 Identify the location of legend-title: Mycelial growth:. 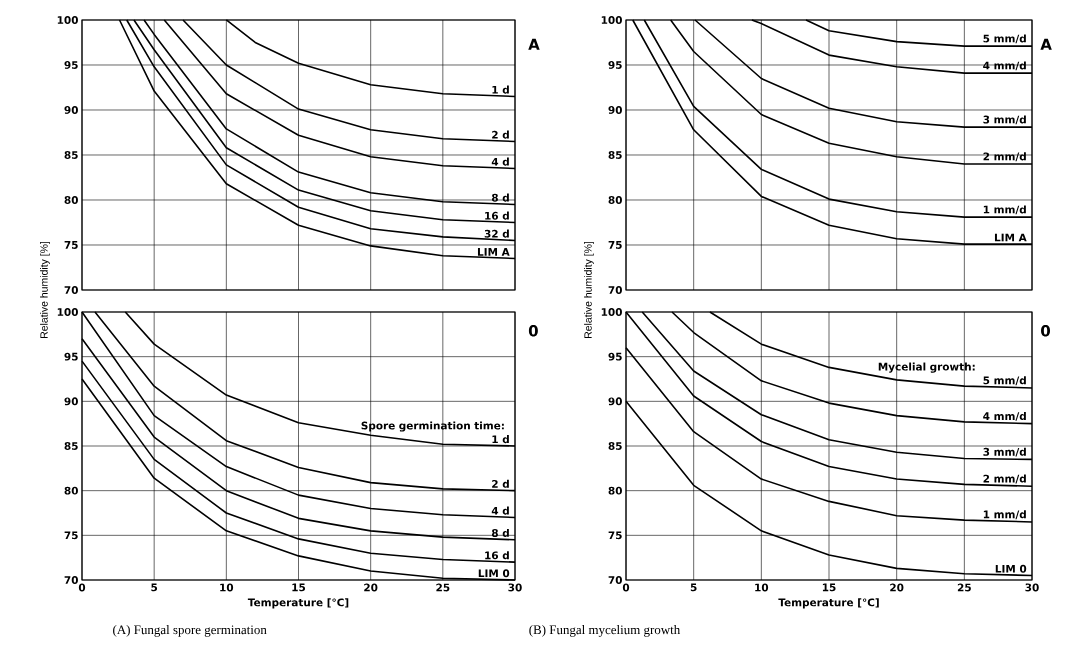
(926, 367).